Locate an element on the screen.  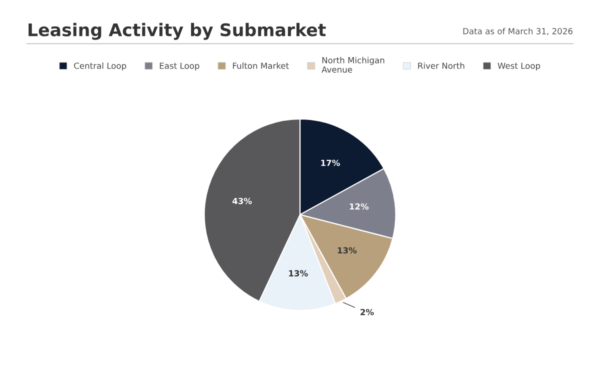
legend-label: North Michigan Avenue is located at coordinates (353, 64).